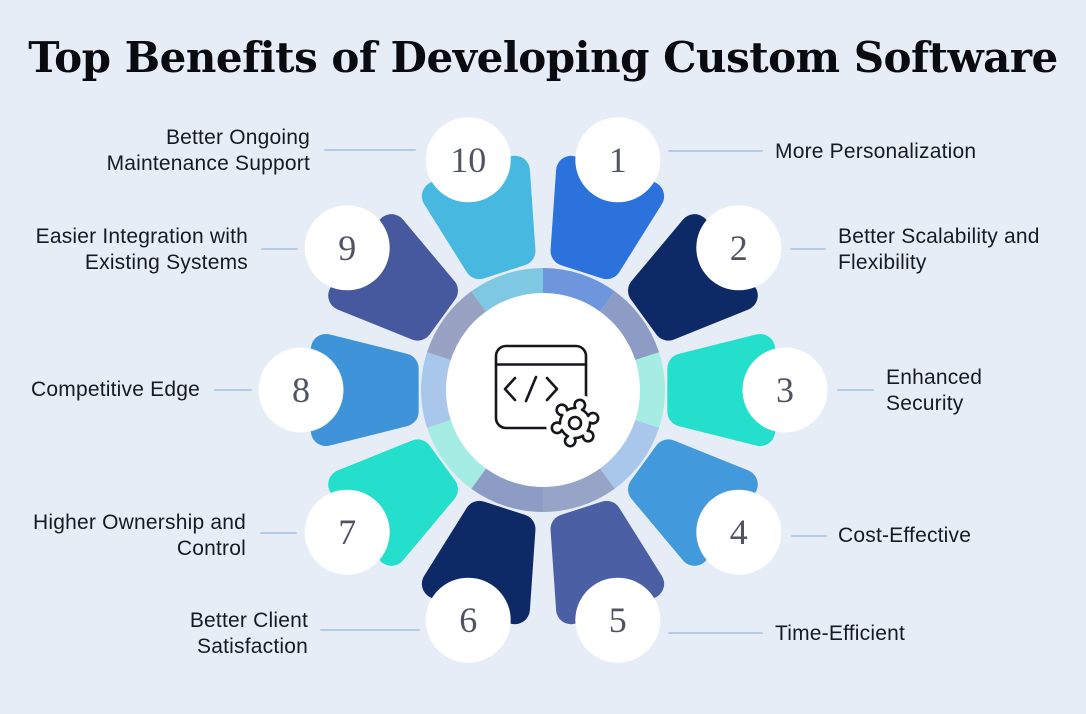  I want to click on benefit-number-9: 9, so click(347, 248).